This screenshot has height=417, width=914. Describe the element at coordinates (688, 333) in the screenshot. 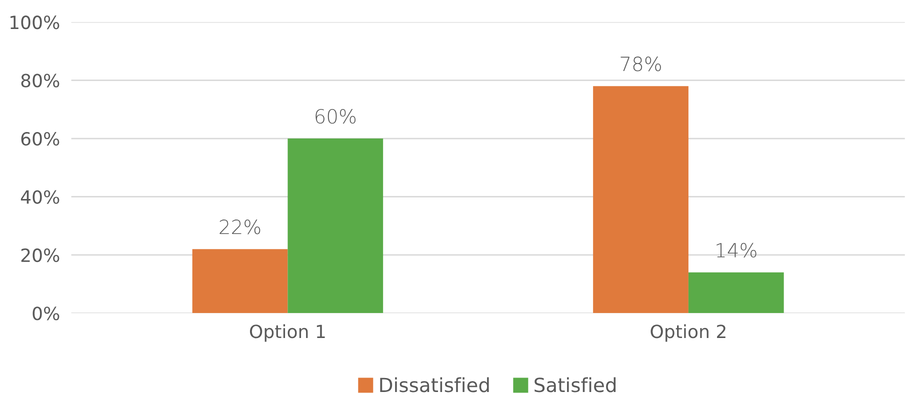

I see `x-tick-label: Option 2` at that location.